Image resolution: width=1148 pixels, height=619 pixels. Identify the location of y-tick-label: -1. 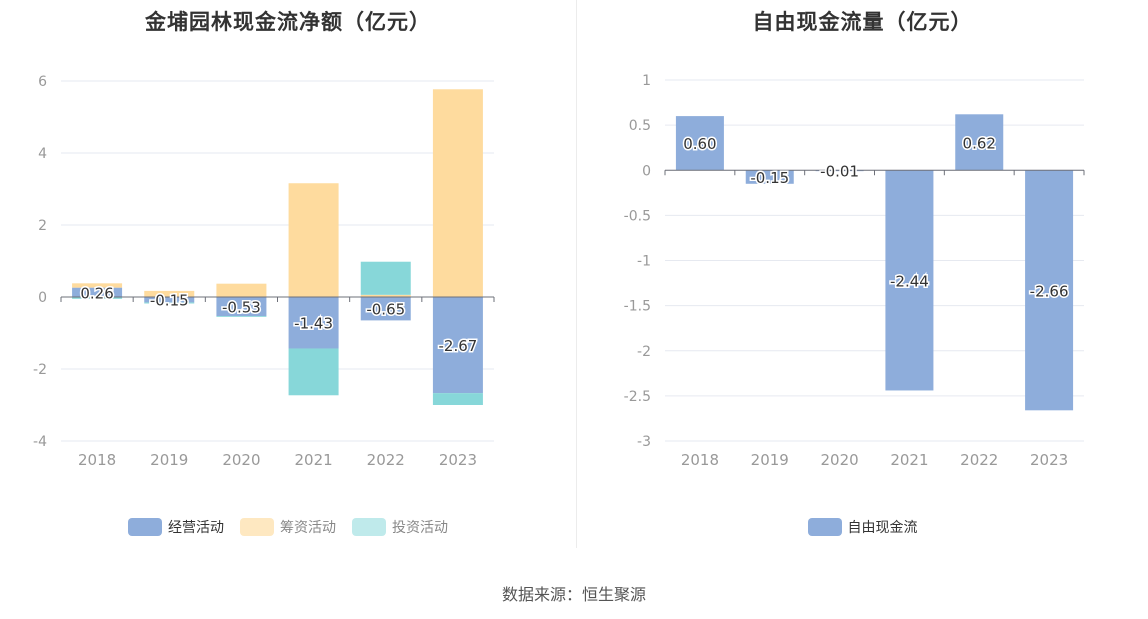
(644, 262).